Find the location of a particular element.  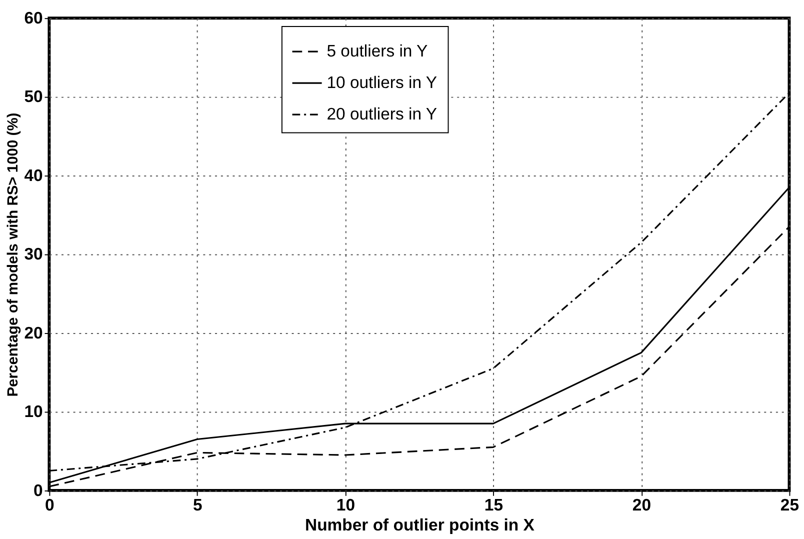

y-tick-label: 50 is located at coordinates (33, 96).